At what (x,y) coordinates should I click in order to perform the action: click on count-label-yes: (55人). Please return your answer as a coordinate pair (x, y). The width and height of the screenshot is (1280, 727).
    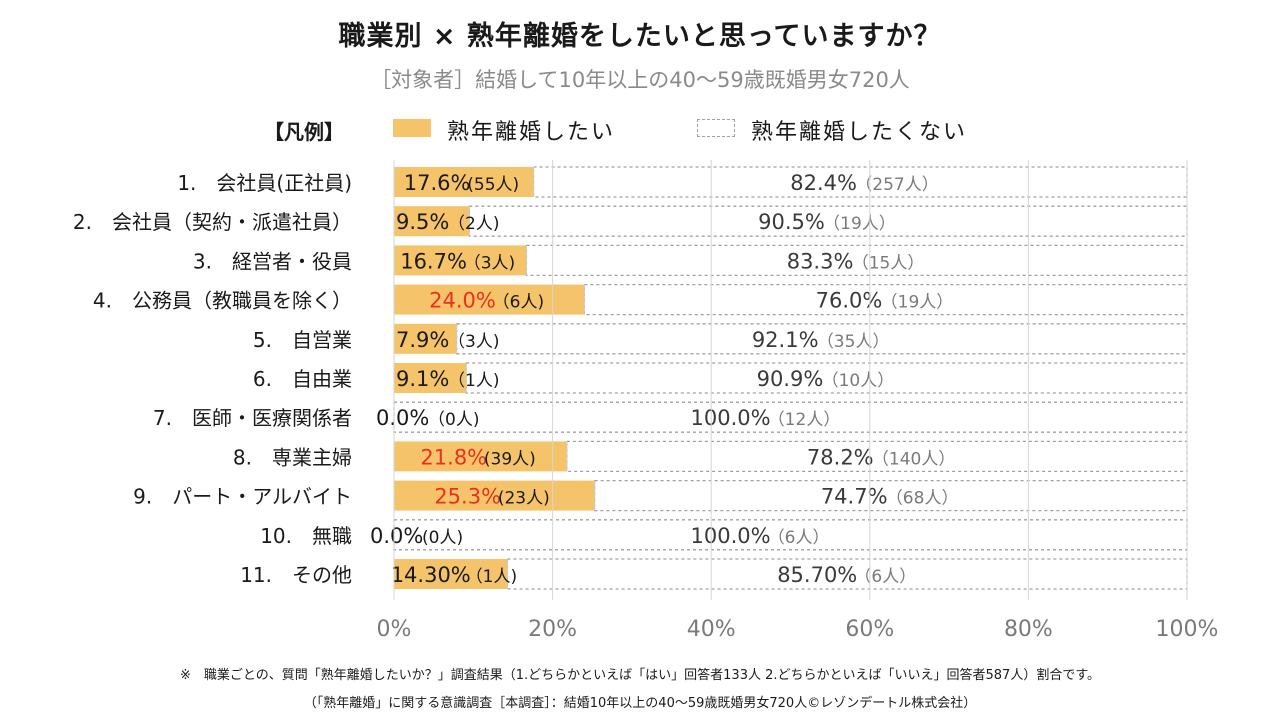
    Looking at the image, I should click on (493, 185).